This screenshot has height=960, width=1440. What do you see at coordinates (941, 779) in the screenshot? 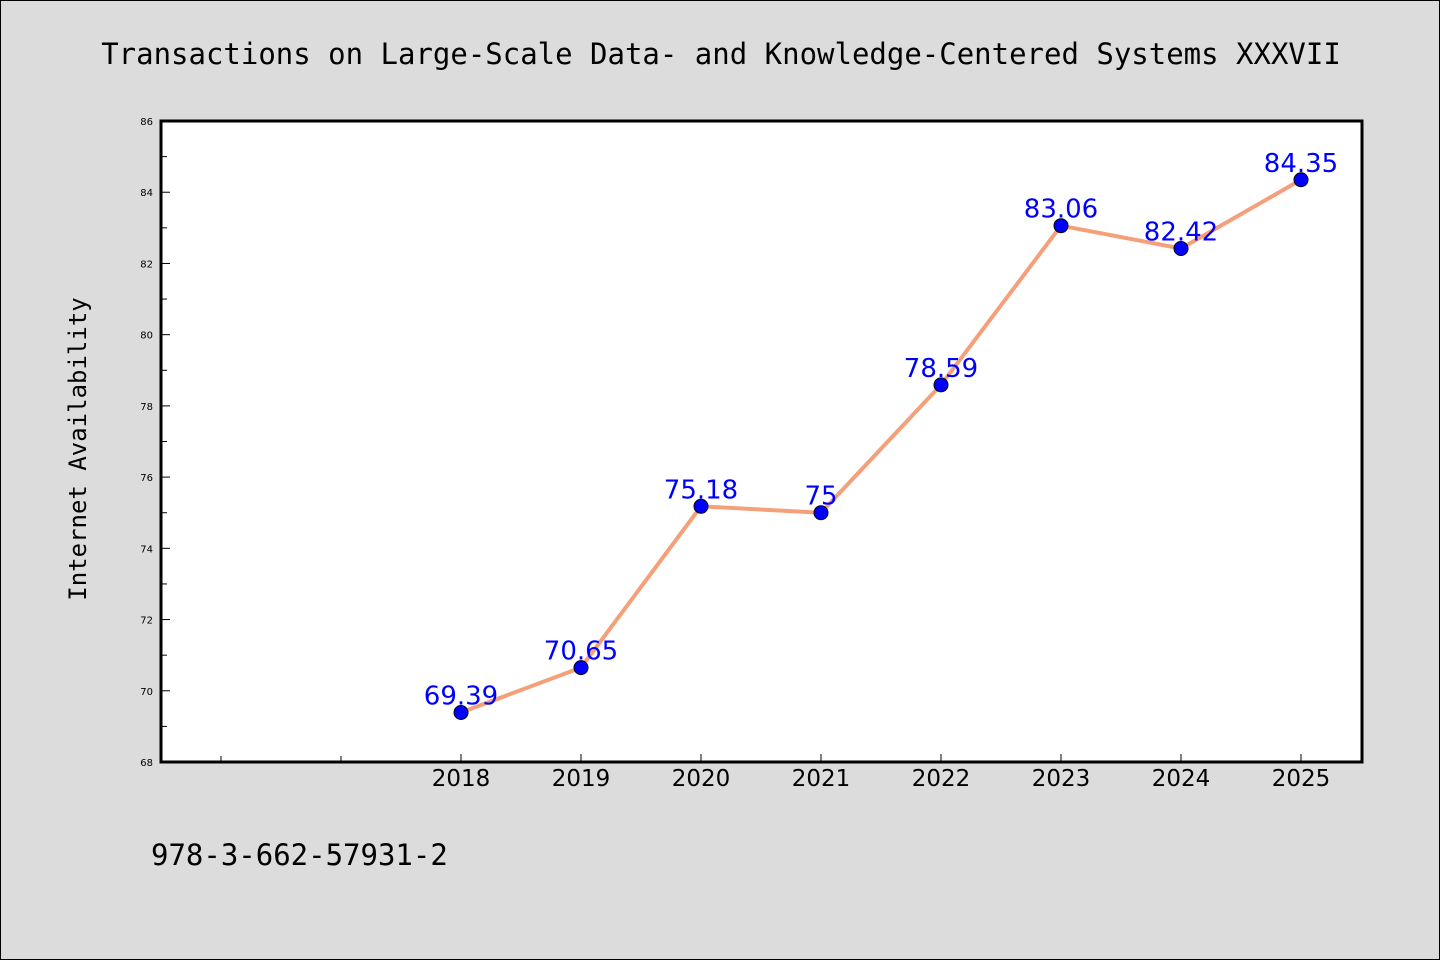
I see `x-tick-label: 2022` at bounding box center [941, 779].